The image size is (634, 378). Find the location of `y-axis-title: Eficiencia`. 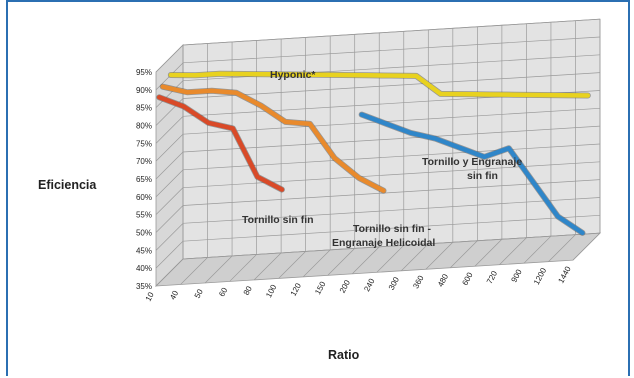

y-axis-title: Eficiencia is located at coordinates (67, 185).